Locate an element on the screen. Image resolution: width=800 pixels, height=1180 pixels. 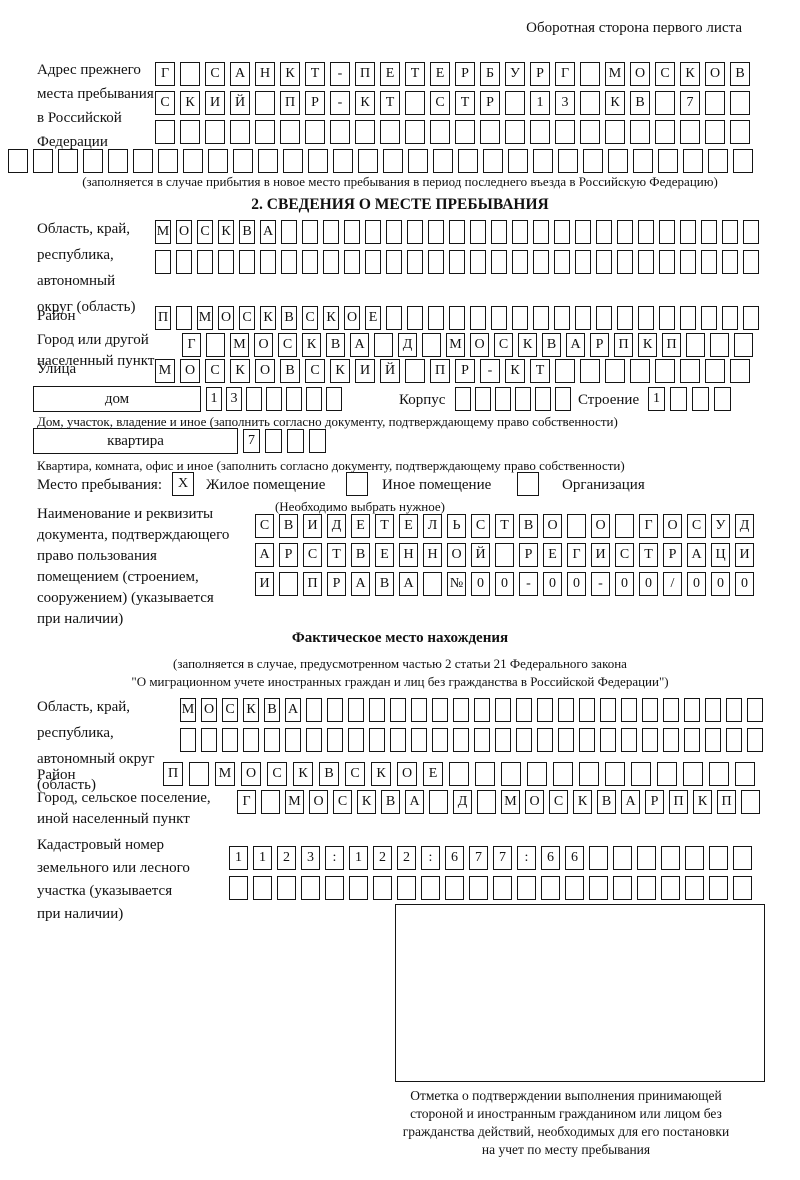
char-cell: 1 is located at coordinates (358, 858).